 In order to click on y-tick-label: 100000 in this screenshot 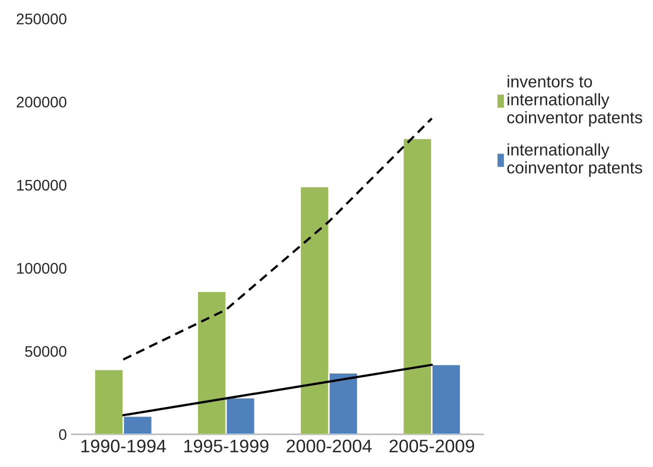, I will do `click(41, 268)`.